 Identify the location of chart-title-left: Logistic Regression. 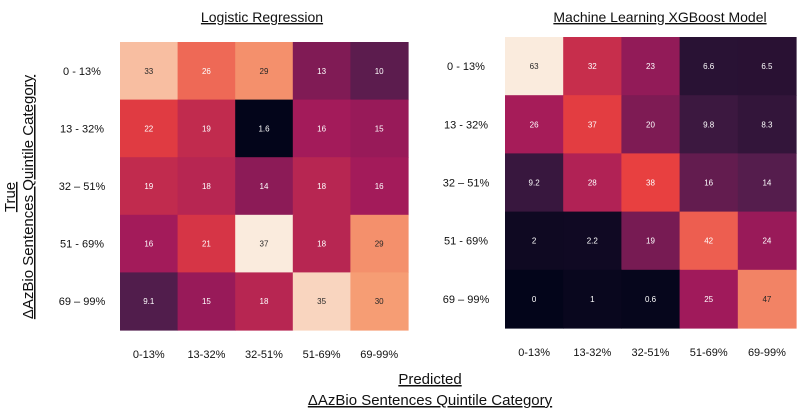
(262, 17).